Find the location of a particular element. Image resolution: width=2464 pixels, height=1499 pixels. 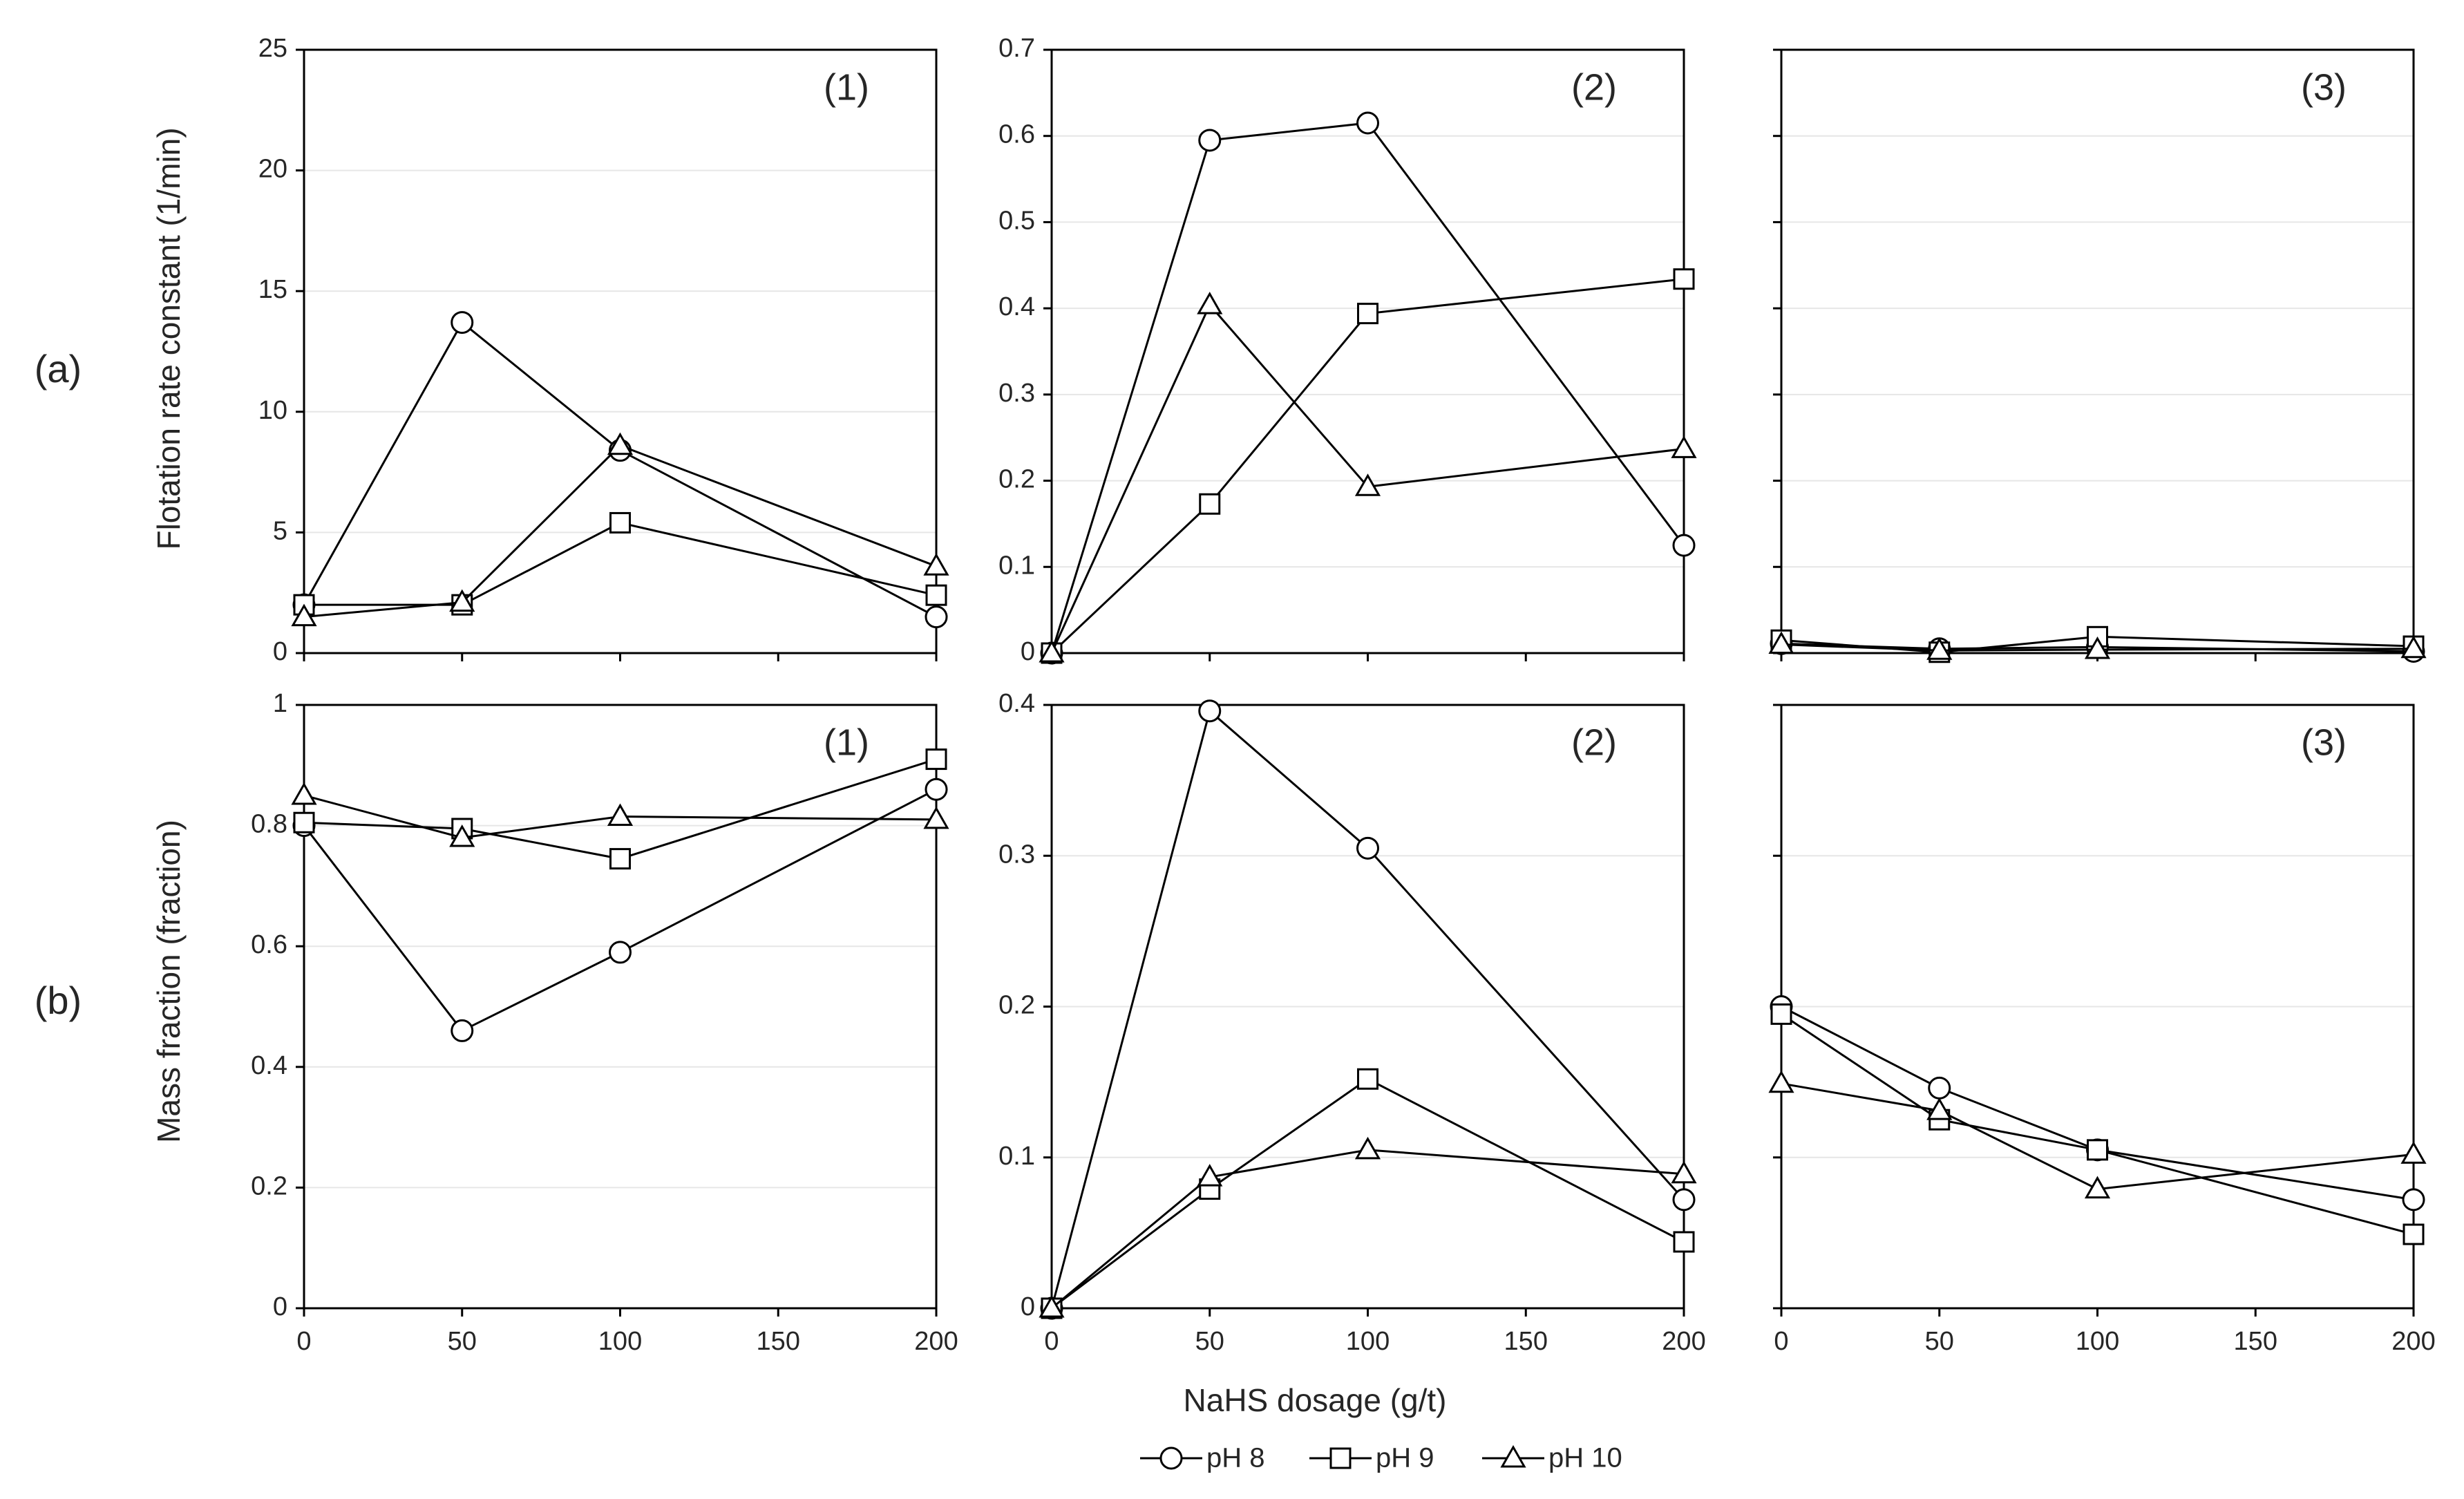

row-label-a: (a) is located at coordinates (58, 368).